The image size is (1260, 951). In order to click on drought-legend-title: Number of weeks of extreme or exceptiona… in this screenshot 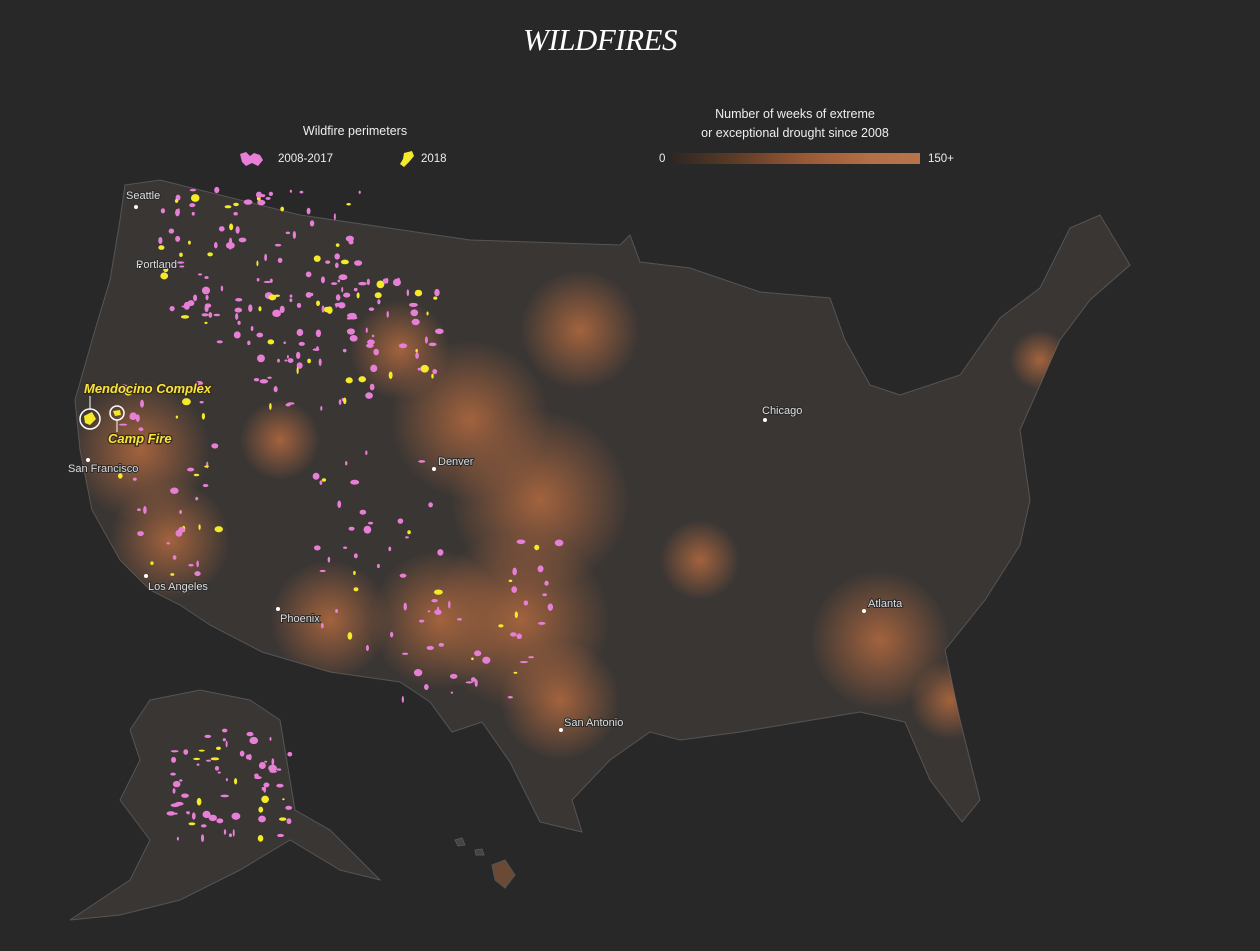, I will do `click(795, 124)`.